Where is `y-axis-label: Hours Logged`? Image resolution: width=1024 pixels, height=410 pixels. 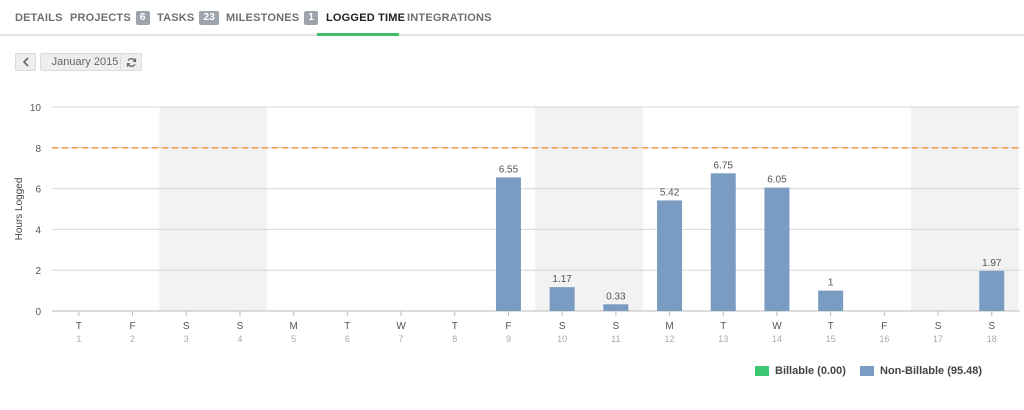 y-axis-label: Hours Logged is located at coordinates (19, 209).